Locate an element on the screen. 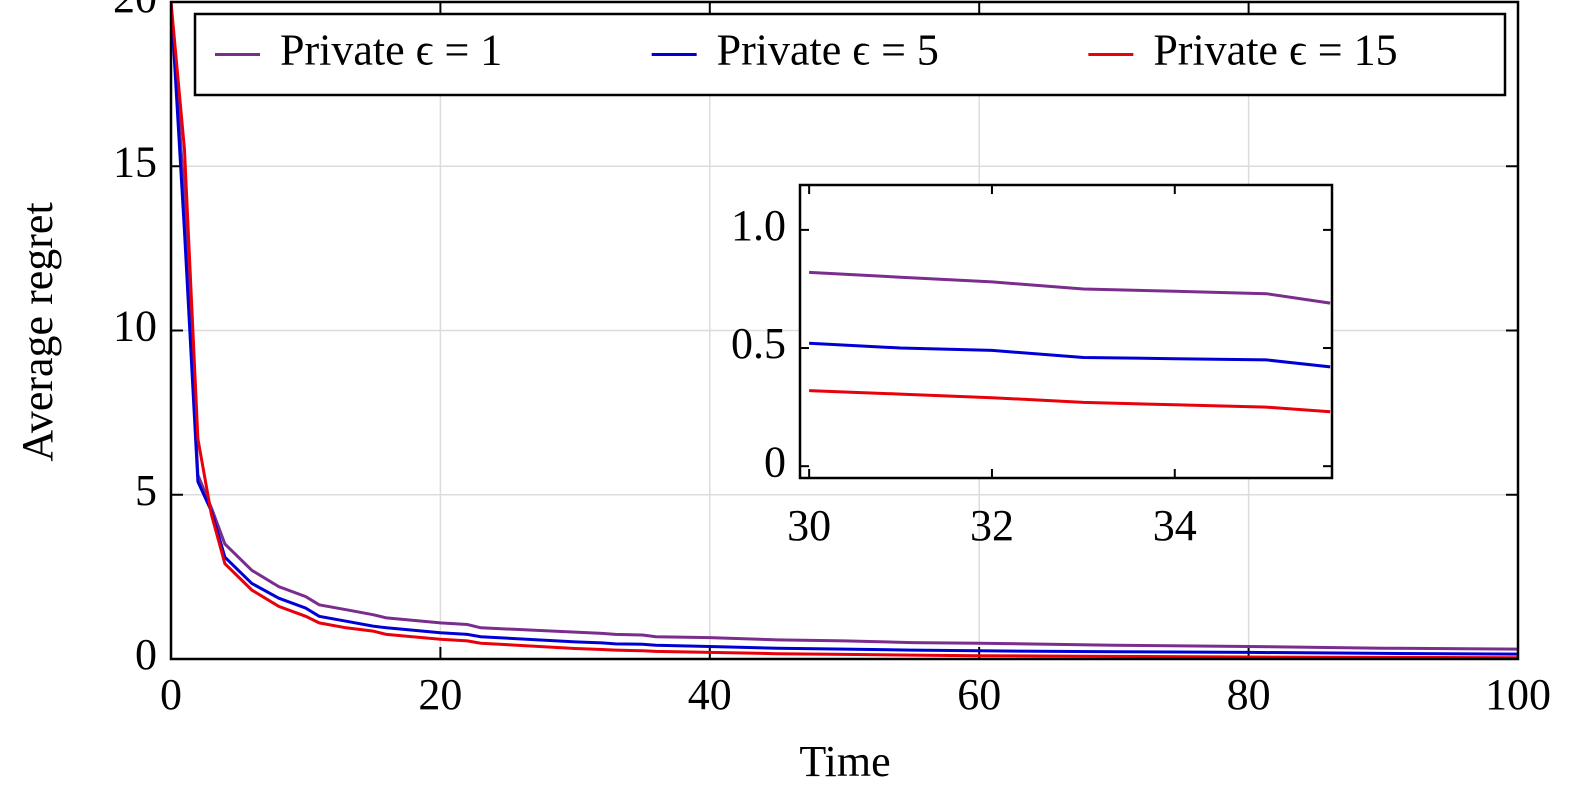  x-tick-label: 60 is located at coordinates (979, 694).